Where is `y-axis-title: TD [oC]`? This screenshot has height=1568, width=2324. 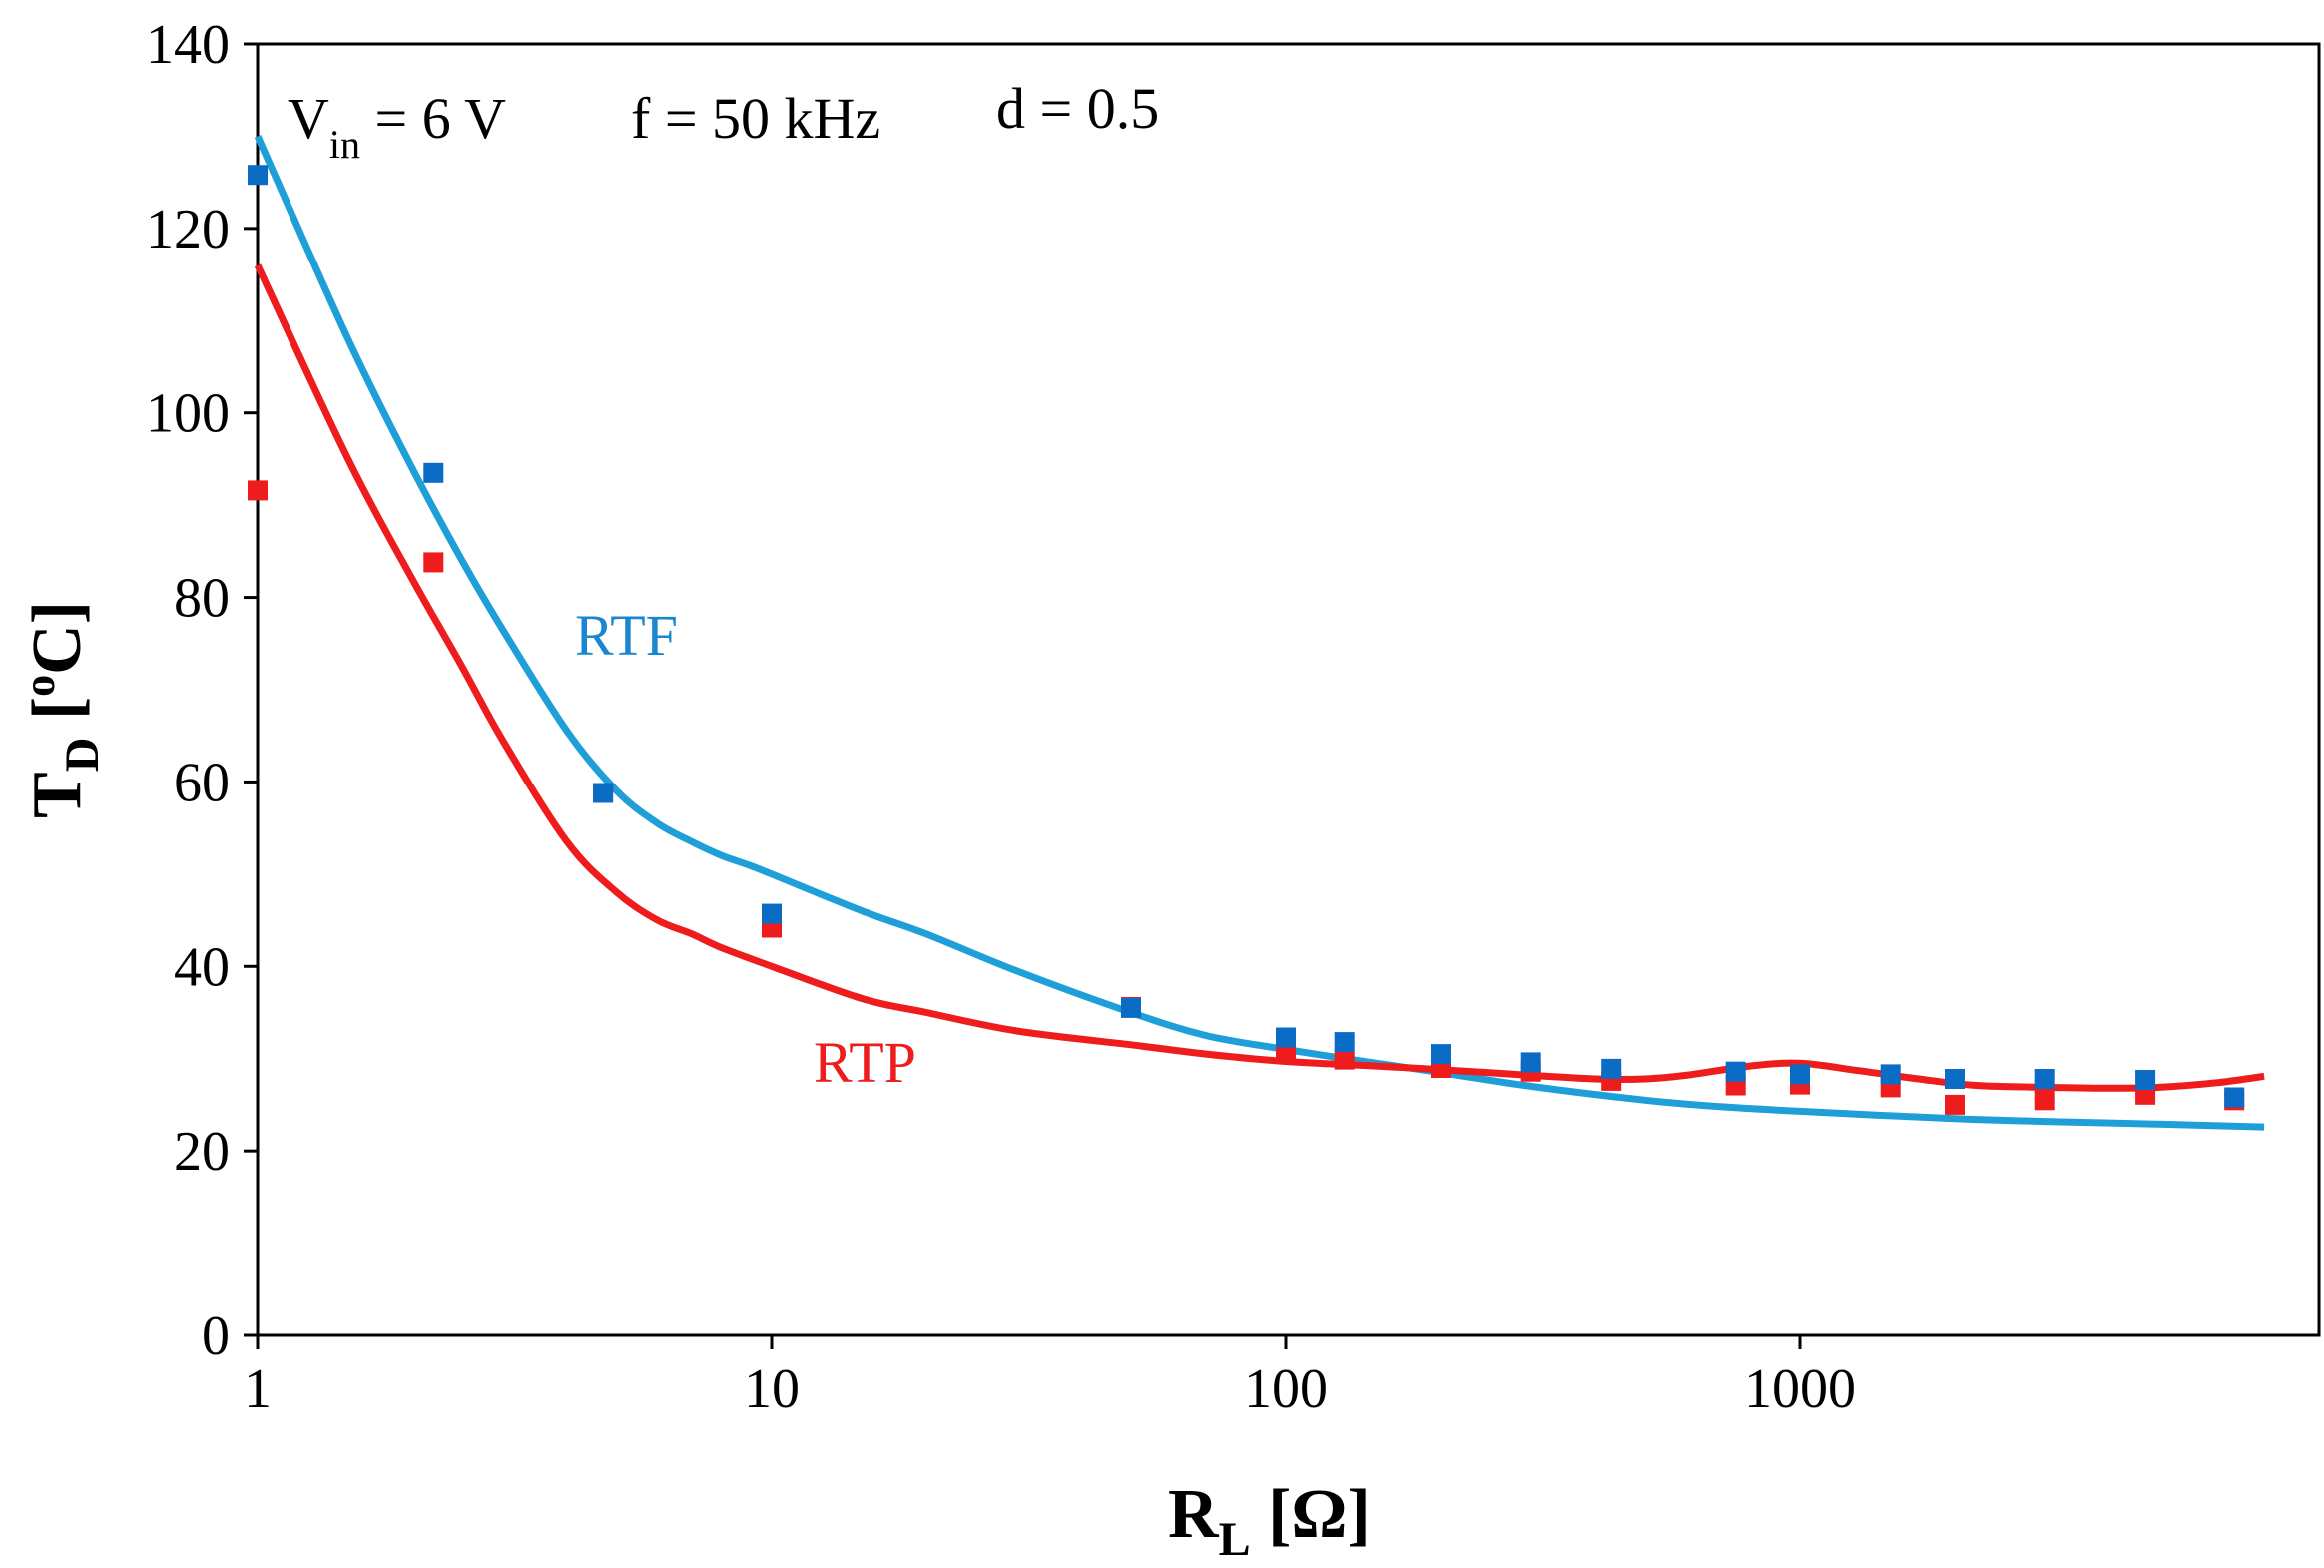
y-axis-title: TD [oC] is located at coordinates (62, 709).